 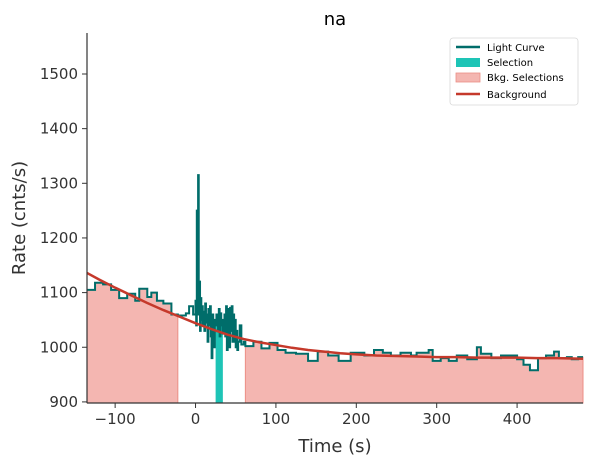 I want to click on x-tick-label: 100, so click(x=276, y=419).